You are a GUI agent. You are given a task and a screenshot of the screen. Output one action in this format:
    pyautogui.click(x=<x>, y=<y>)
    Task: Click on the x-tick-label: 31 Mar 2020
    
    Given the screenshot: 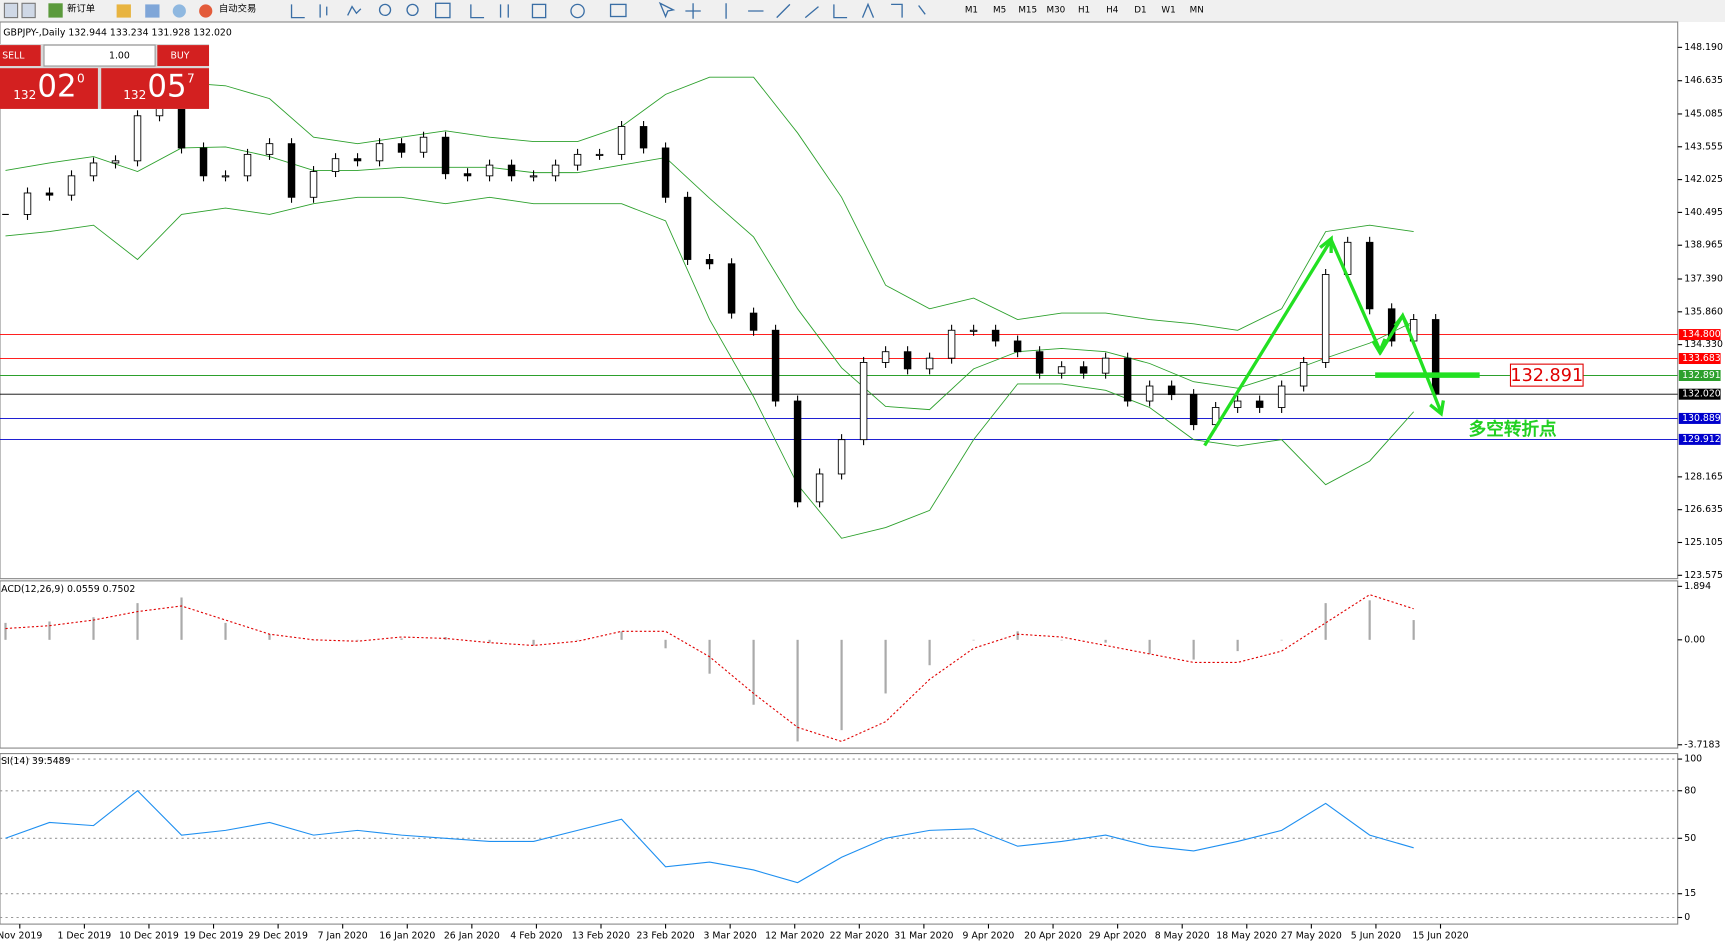 What is the action you would take?
    pyautogui.click(x=923, y=936)
    